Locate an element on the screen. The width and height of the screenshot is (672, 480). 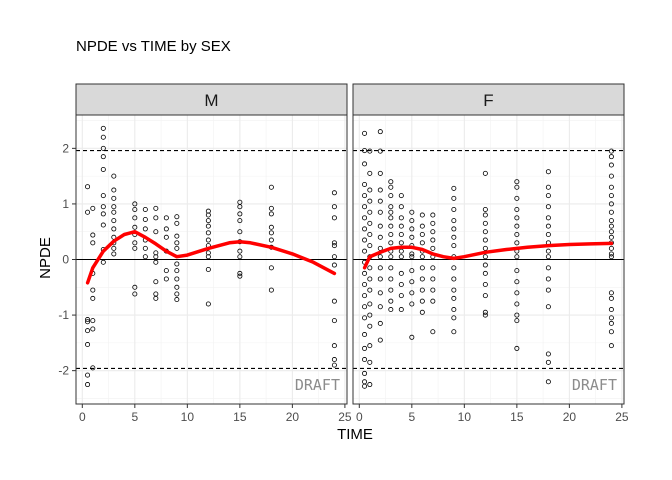
x-tick-label: 20 is located at coordinates (293, 417).